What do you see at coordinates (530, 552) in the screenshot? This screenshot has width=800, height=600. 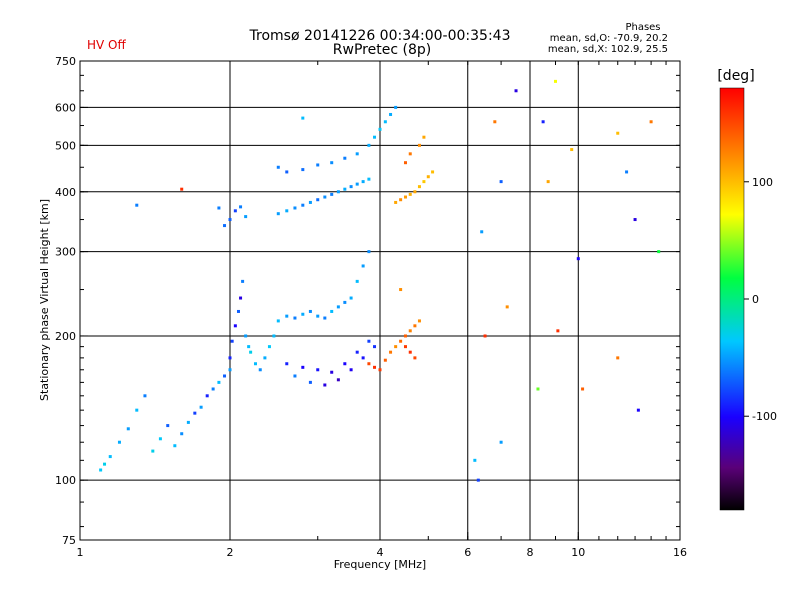 I see `x-tick-label: 8` at bounding box center [530, 552].